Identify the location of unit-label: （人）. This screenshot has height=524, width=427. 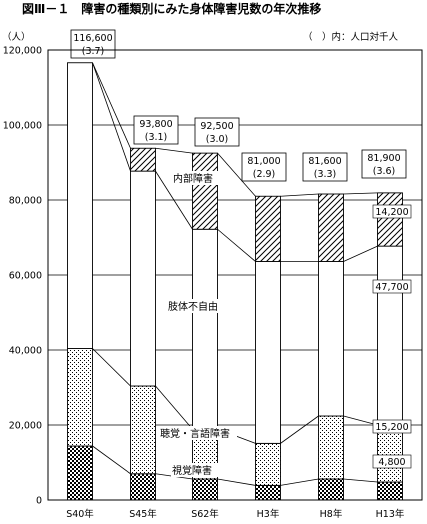
(16, 37).